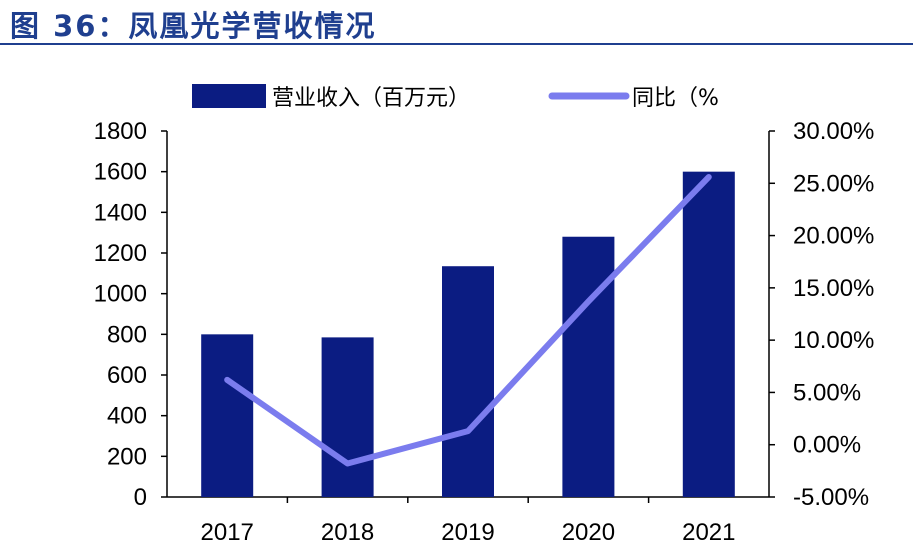 The height and width of the screenshot is (547, 913). What do you see at coordinates (347, 417) in the screenshot?
I see `bar-2018` at bounding box center [347, 417].